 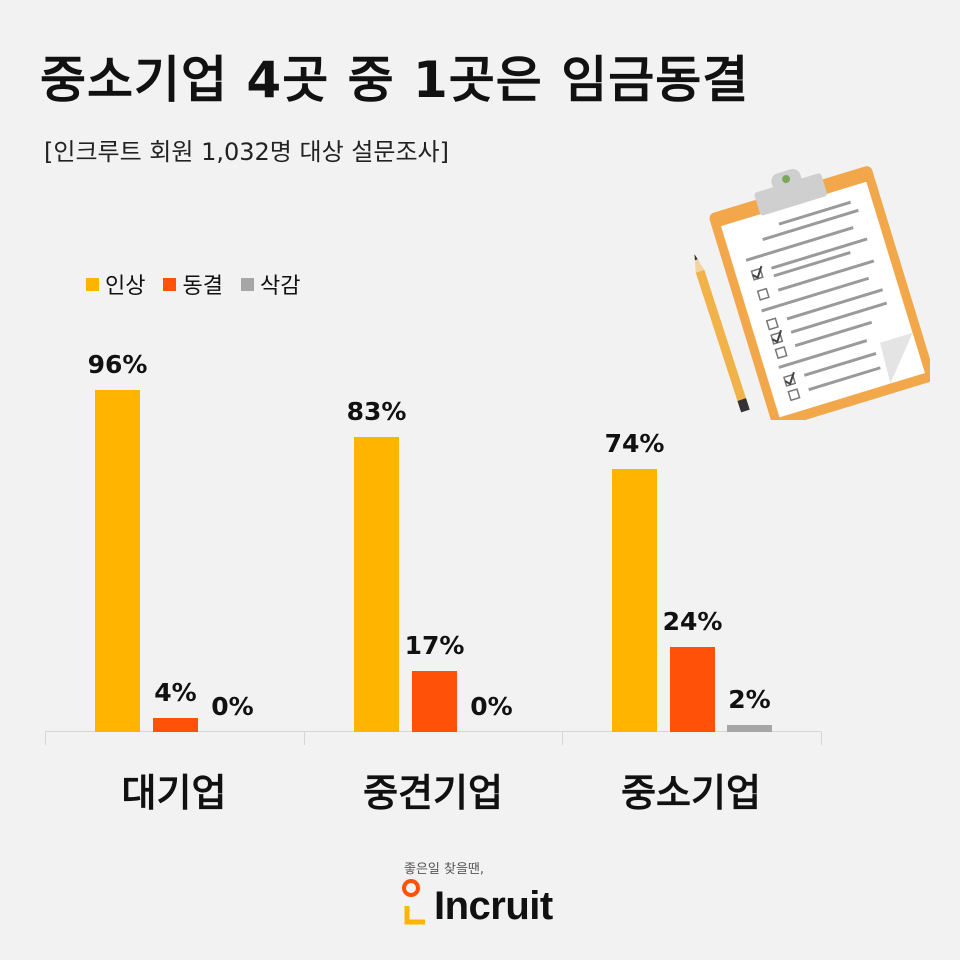 I want to click on legend-label: 인상, so click(x=125, y=286).